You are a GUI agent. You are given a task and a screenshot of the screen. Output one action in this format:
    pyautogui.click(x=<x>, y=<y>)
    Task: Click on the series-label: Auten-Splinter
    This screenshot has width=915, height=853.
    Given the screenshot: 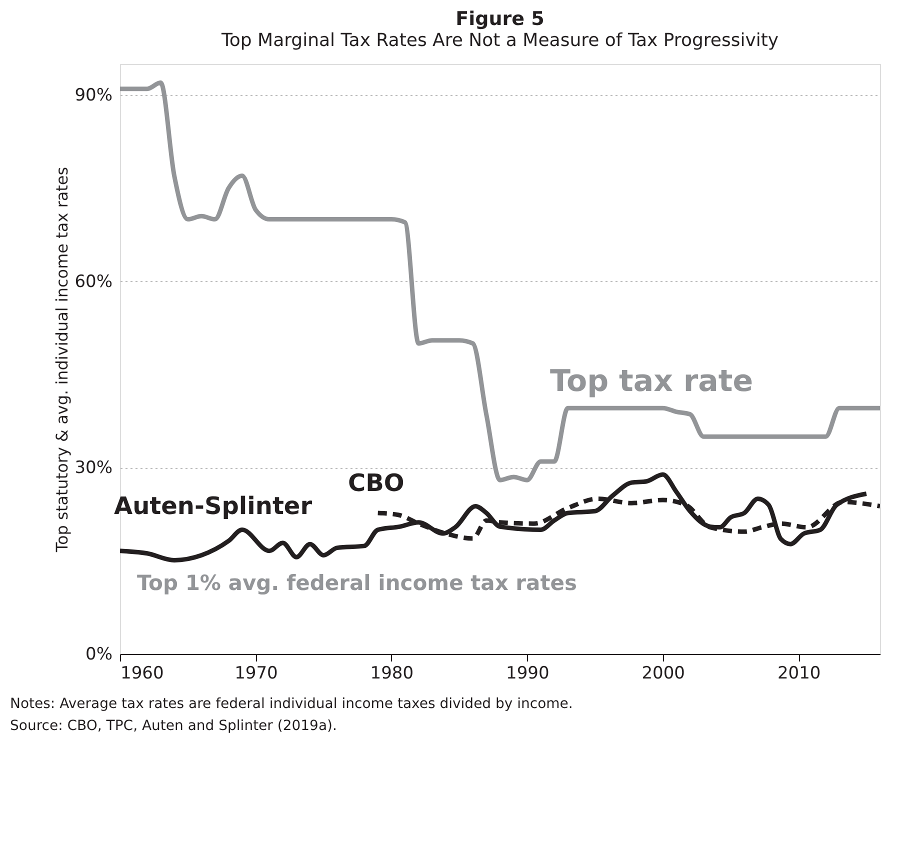 What is the action you would take?
    pyautogui.click(x=213, y=506)
    